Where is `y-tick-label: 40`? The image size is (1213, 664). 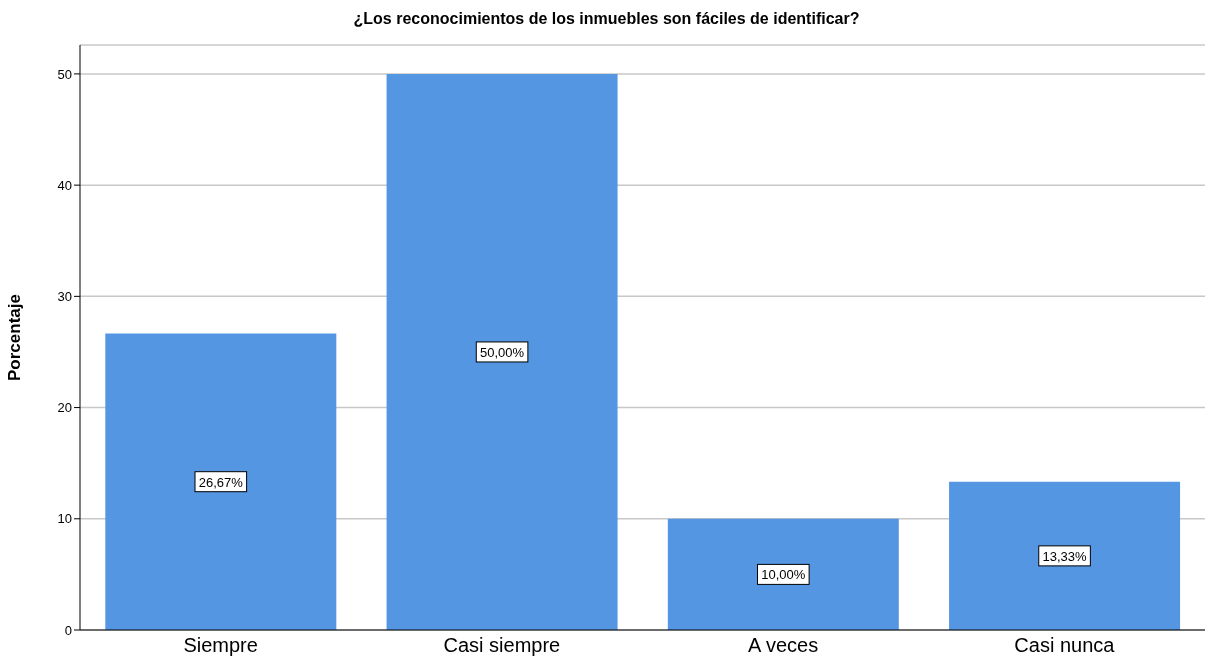 y-tick-label: 40 is located at coordinates (64, 185).